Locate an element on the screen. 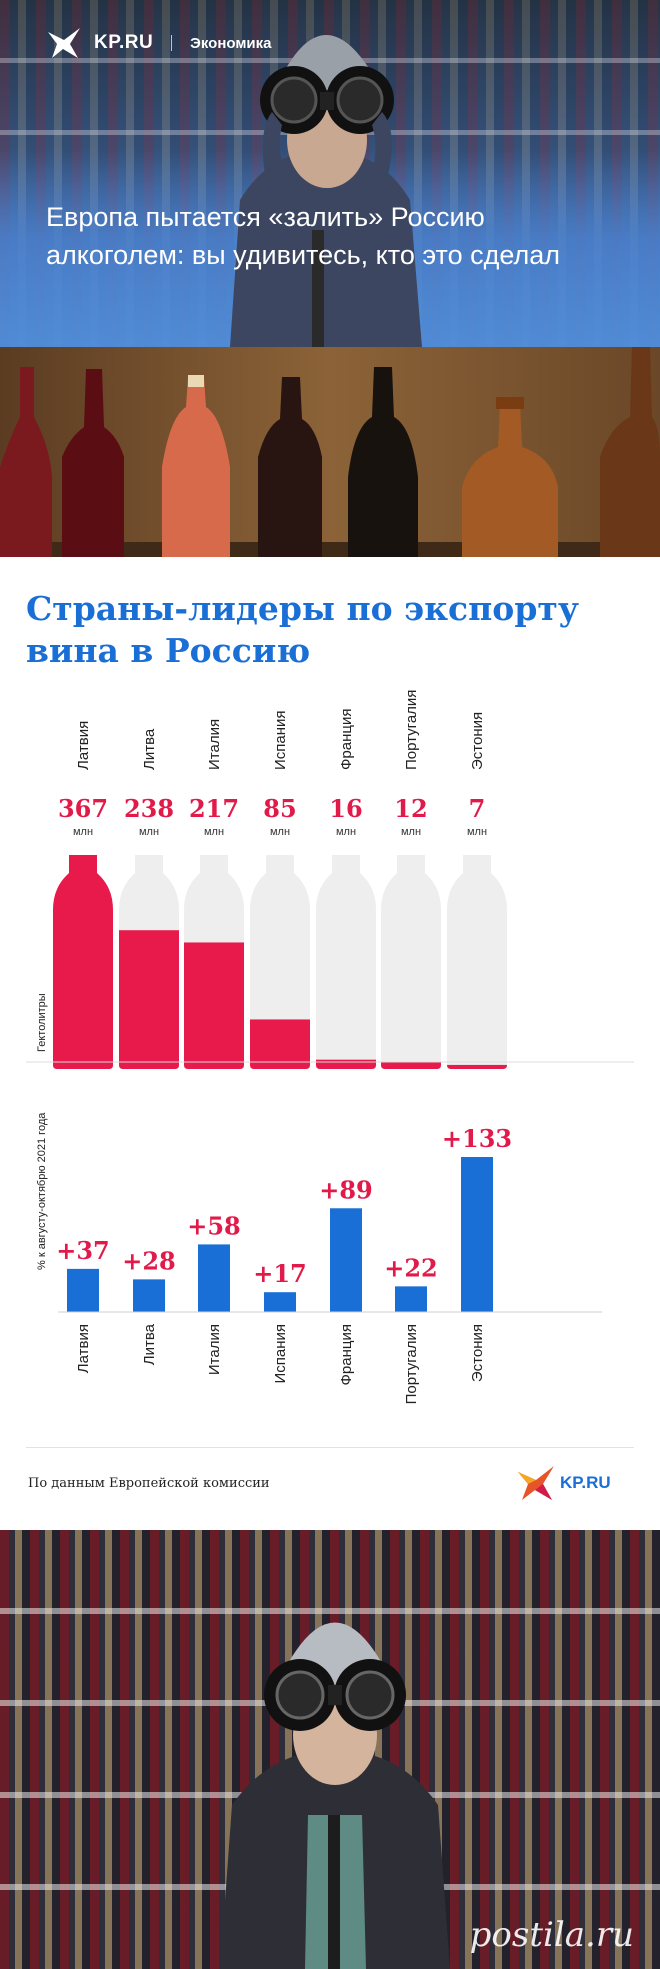  value-label: 367 is located at coordinates (83, 808).